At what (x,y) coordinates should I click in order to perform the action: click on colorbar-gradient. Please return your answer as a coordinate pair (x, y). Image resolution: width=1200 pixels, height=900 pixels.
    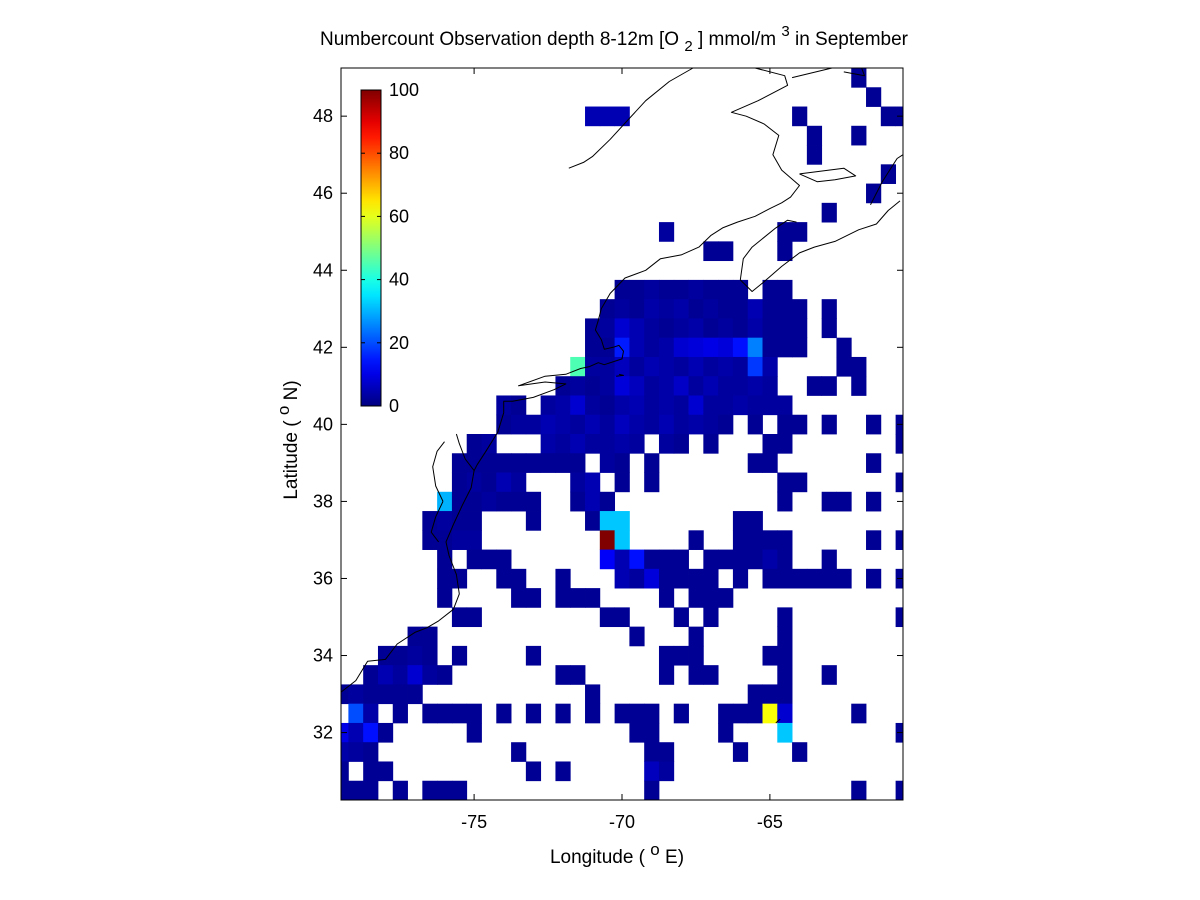
    Looking at the image, I should click on (371, 248).